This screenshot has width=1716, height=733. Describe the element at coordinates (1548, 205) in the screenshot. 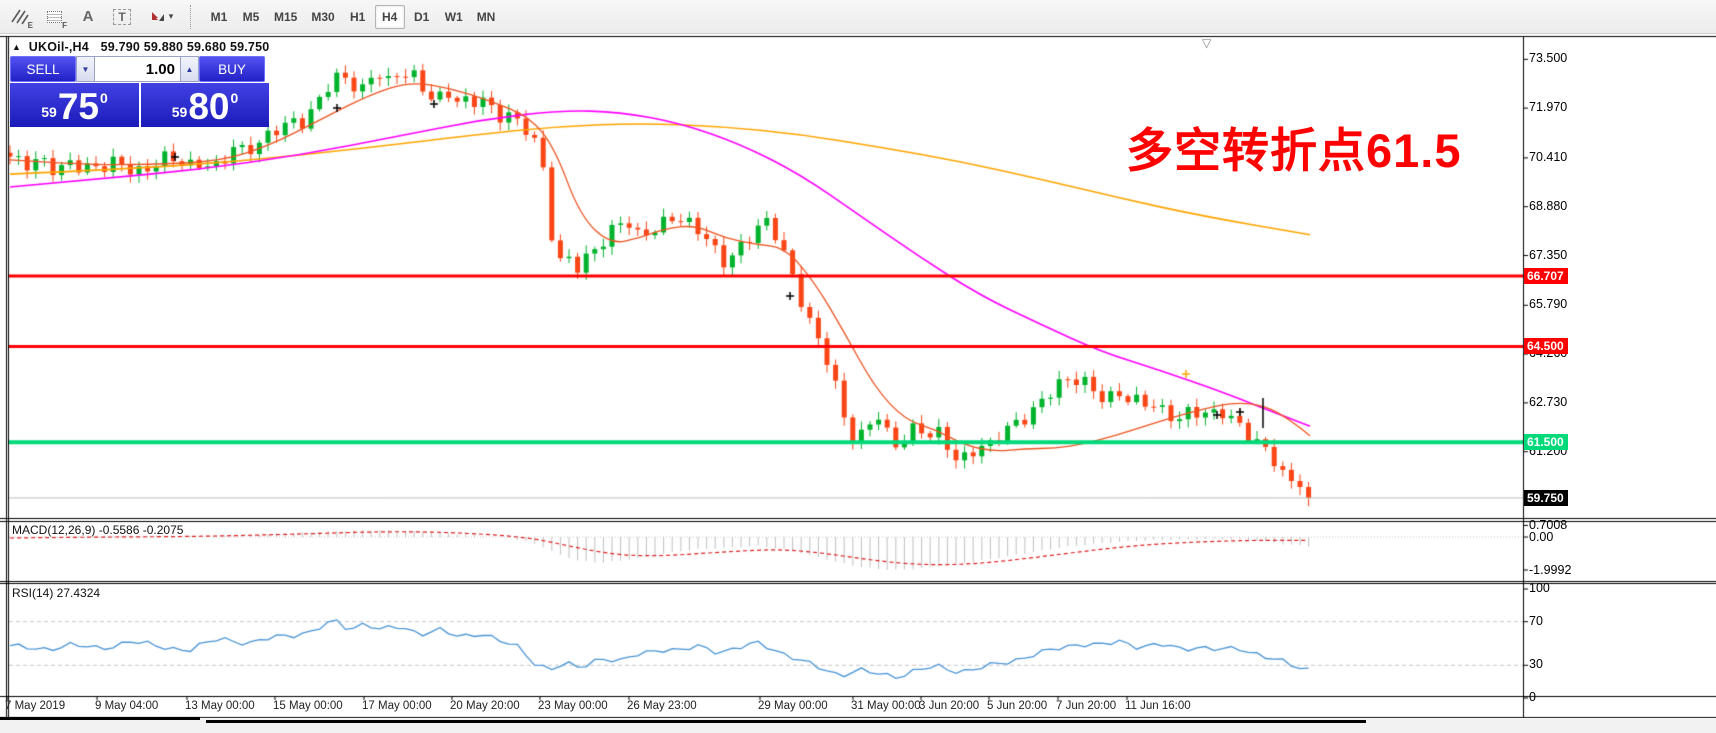

I see `price-tick-68.880: 68.880` at that location.